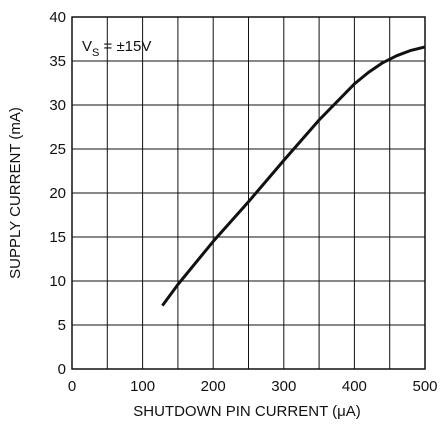 Image resolution: width=440 pixels, height=428 pixels. I want to click on y-tick-label: 30, so click(57, 105).